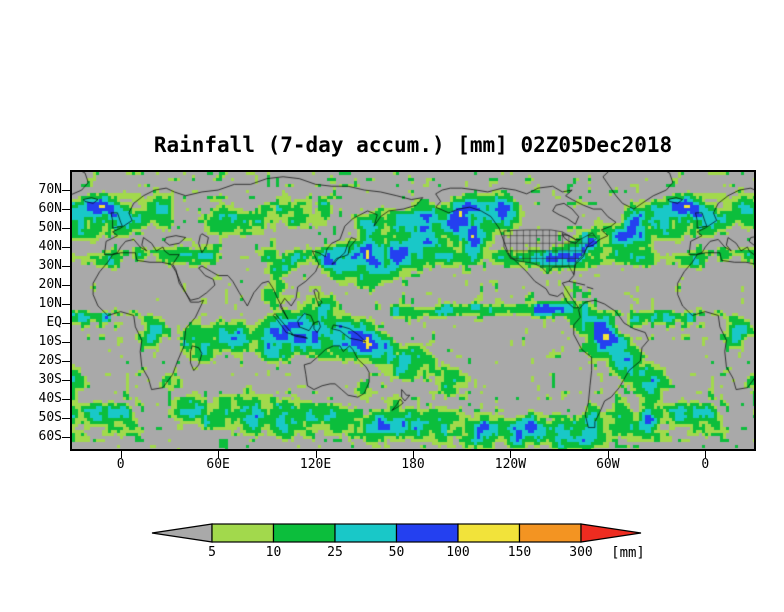 The height and width of the screenshot is (612, 784). I want to click on colorbar-unit-label: [mm], so click(628, 553).